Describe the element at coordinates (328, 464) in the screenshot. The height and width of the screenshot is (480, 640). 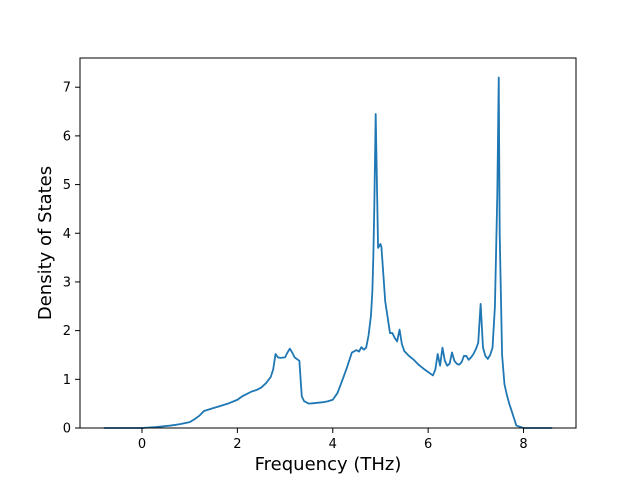
I see `x-axis-label: Frequency (THz)` at that location.